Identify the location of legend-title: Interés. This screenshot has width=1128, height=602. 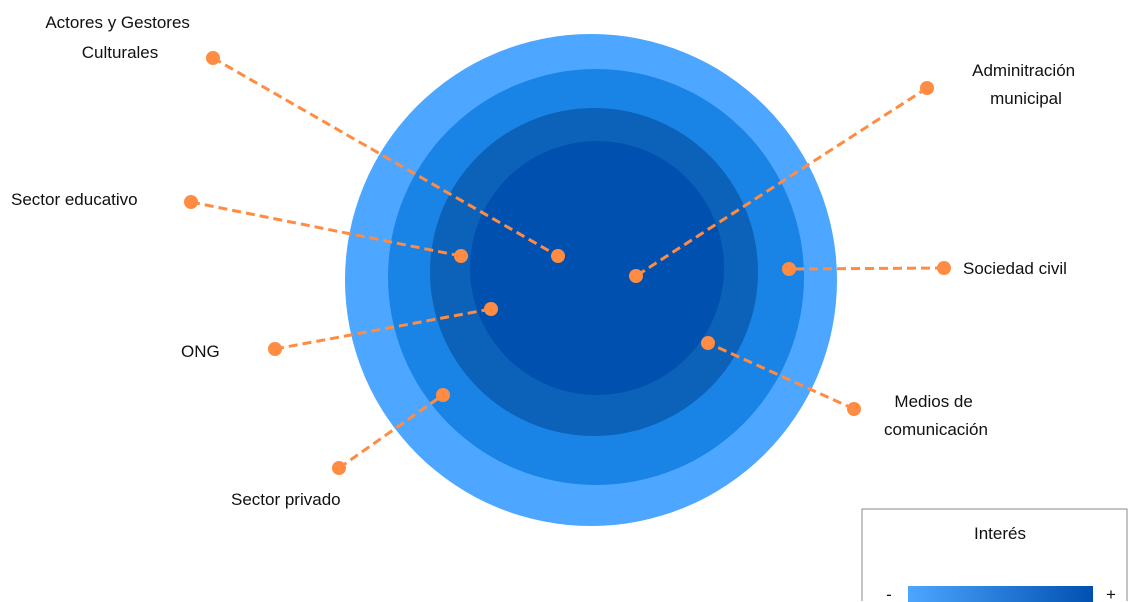
(1000, 533).